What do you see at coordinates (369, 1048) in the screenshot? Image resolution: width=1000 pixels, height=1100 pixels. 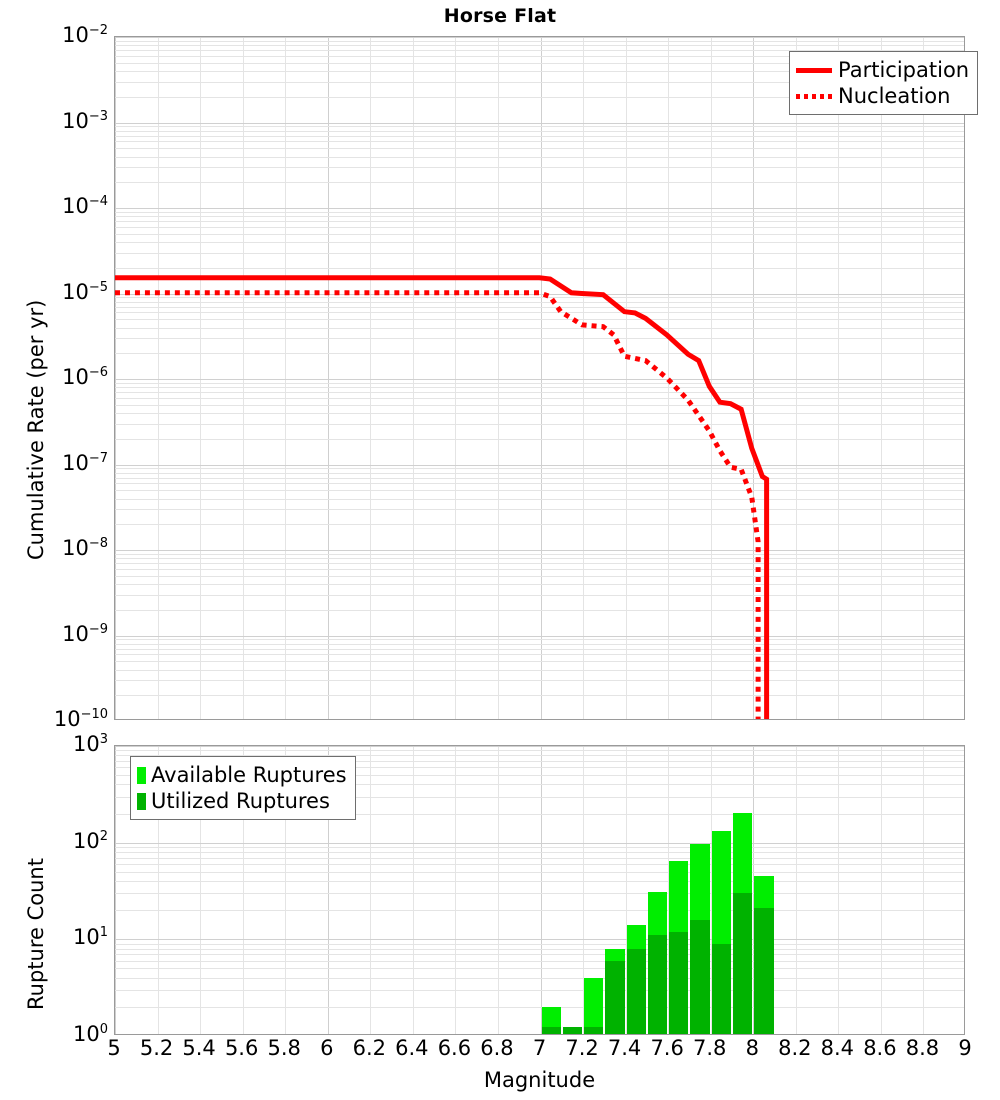 I see `x-axis-tick-label: 6.2` at bounding box center [369, 1048].